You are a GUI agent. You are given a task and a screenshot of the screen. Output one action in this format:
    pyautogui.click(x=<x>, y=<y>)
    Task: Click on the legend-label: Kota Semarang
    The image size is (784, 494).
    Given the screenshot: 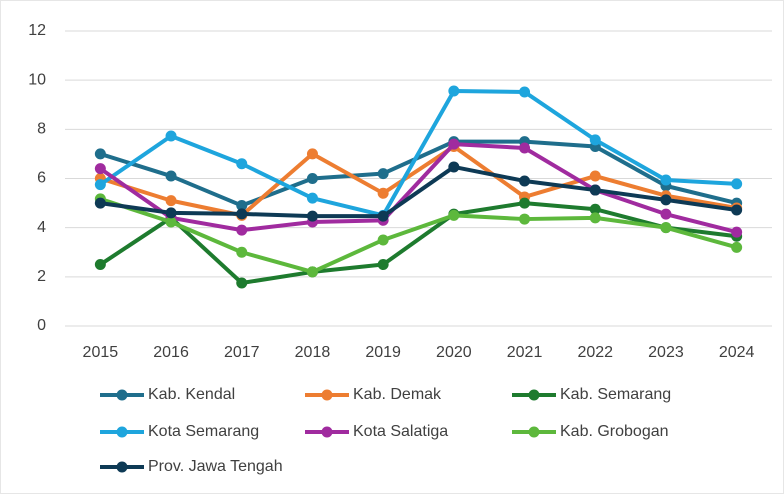 What is the action you would take?
    pyautogui.click(x=203, y=431)
    